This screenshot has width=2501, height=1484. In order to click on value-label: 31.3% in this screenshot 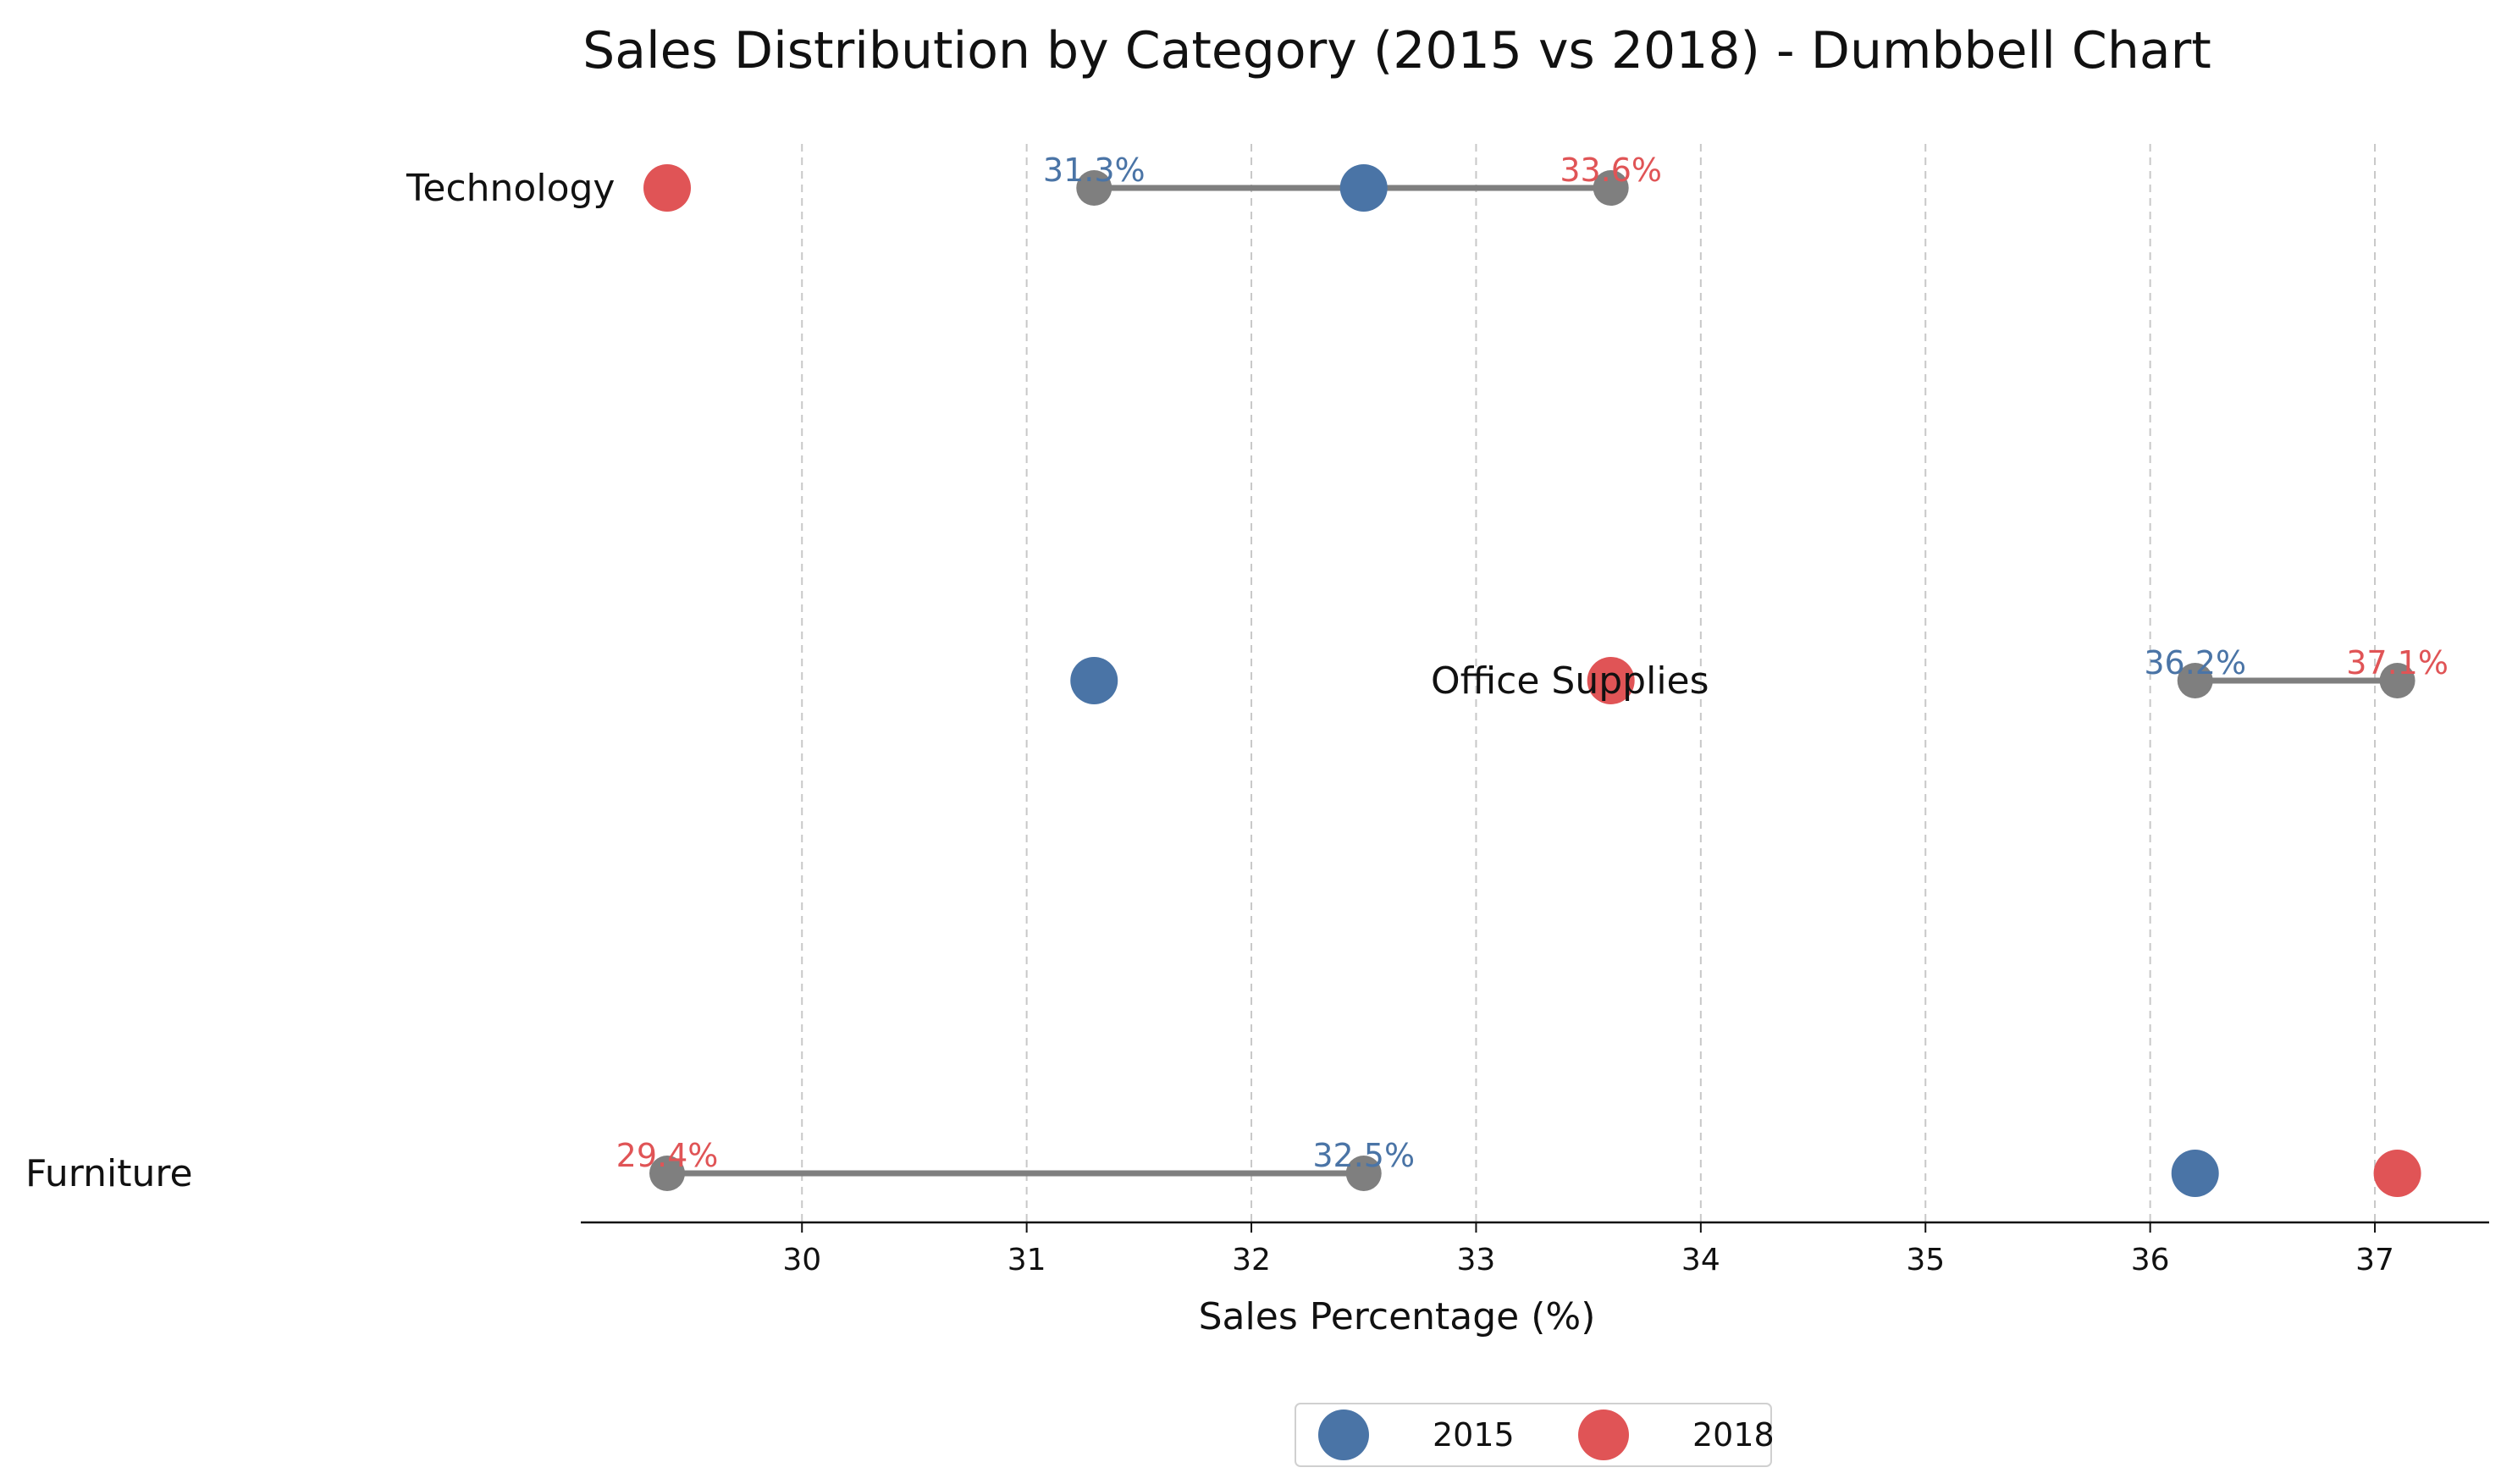, I will do `click(1094, 170)`.